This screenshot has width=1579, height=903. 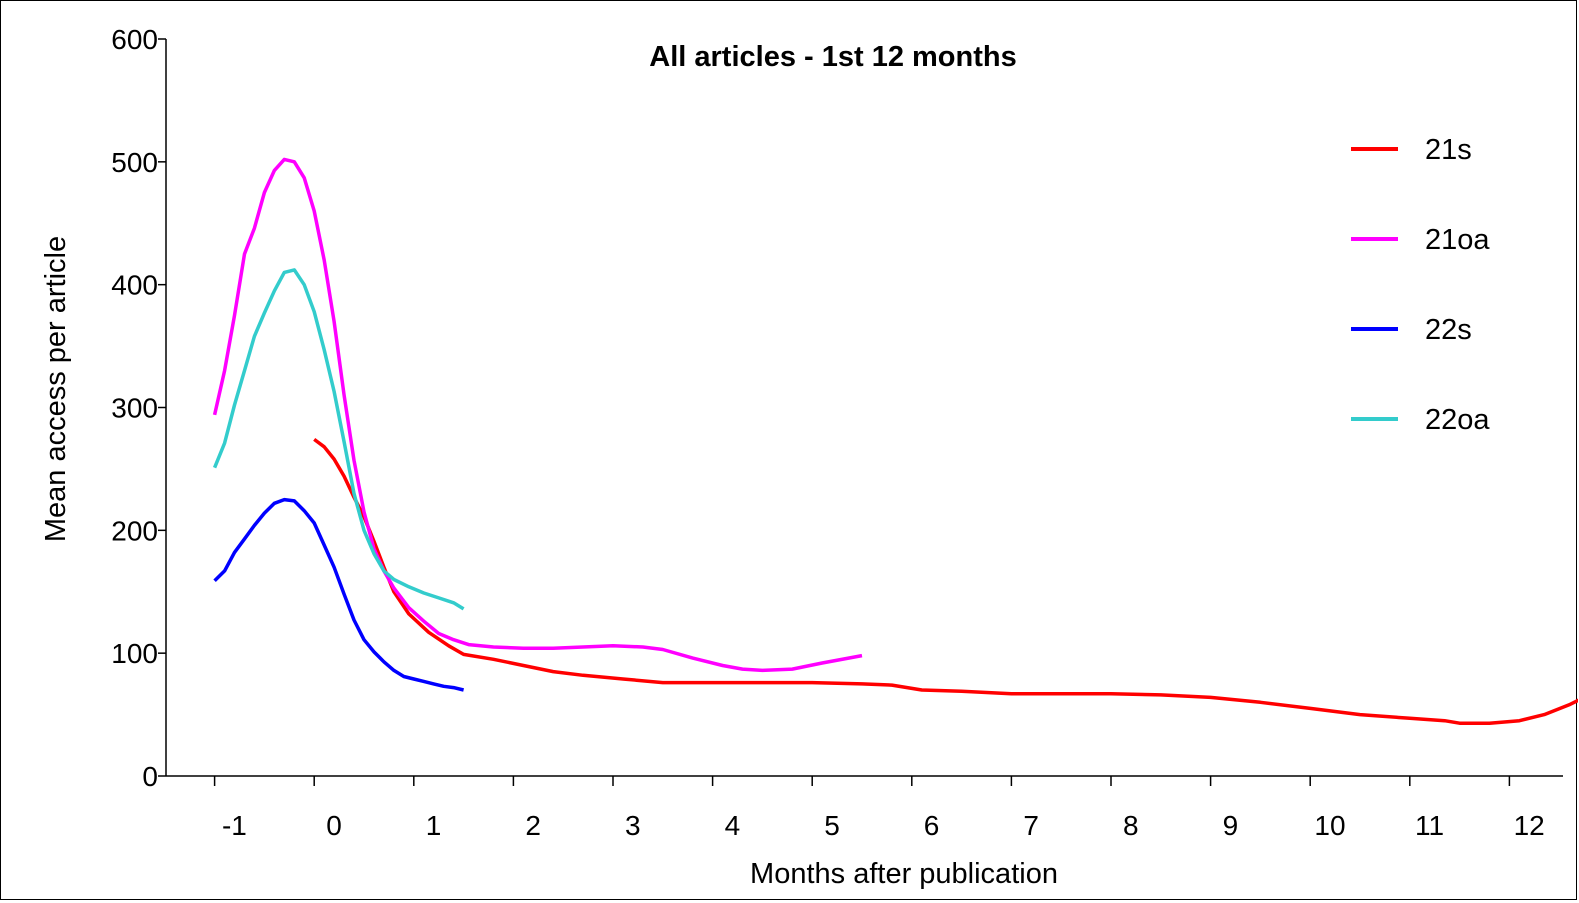 What do you see at coordinates (1131, 825) in the screenshot?
I see `x-tick-label: 8` at bounding box center [1131, 825].